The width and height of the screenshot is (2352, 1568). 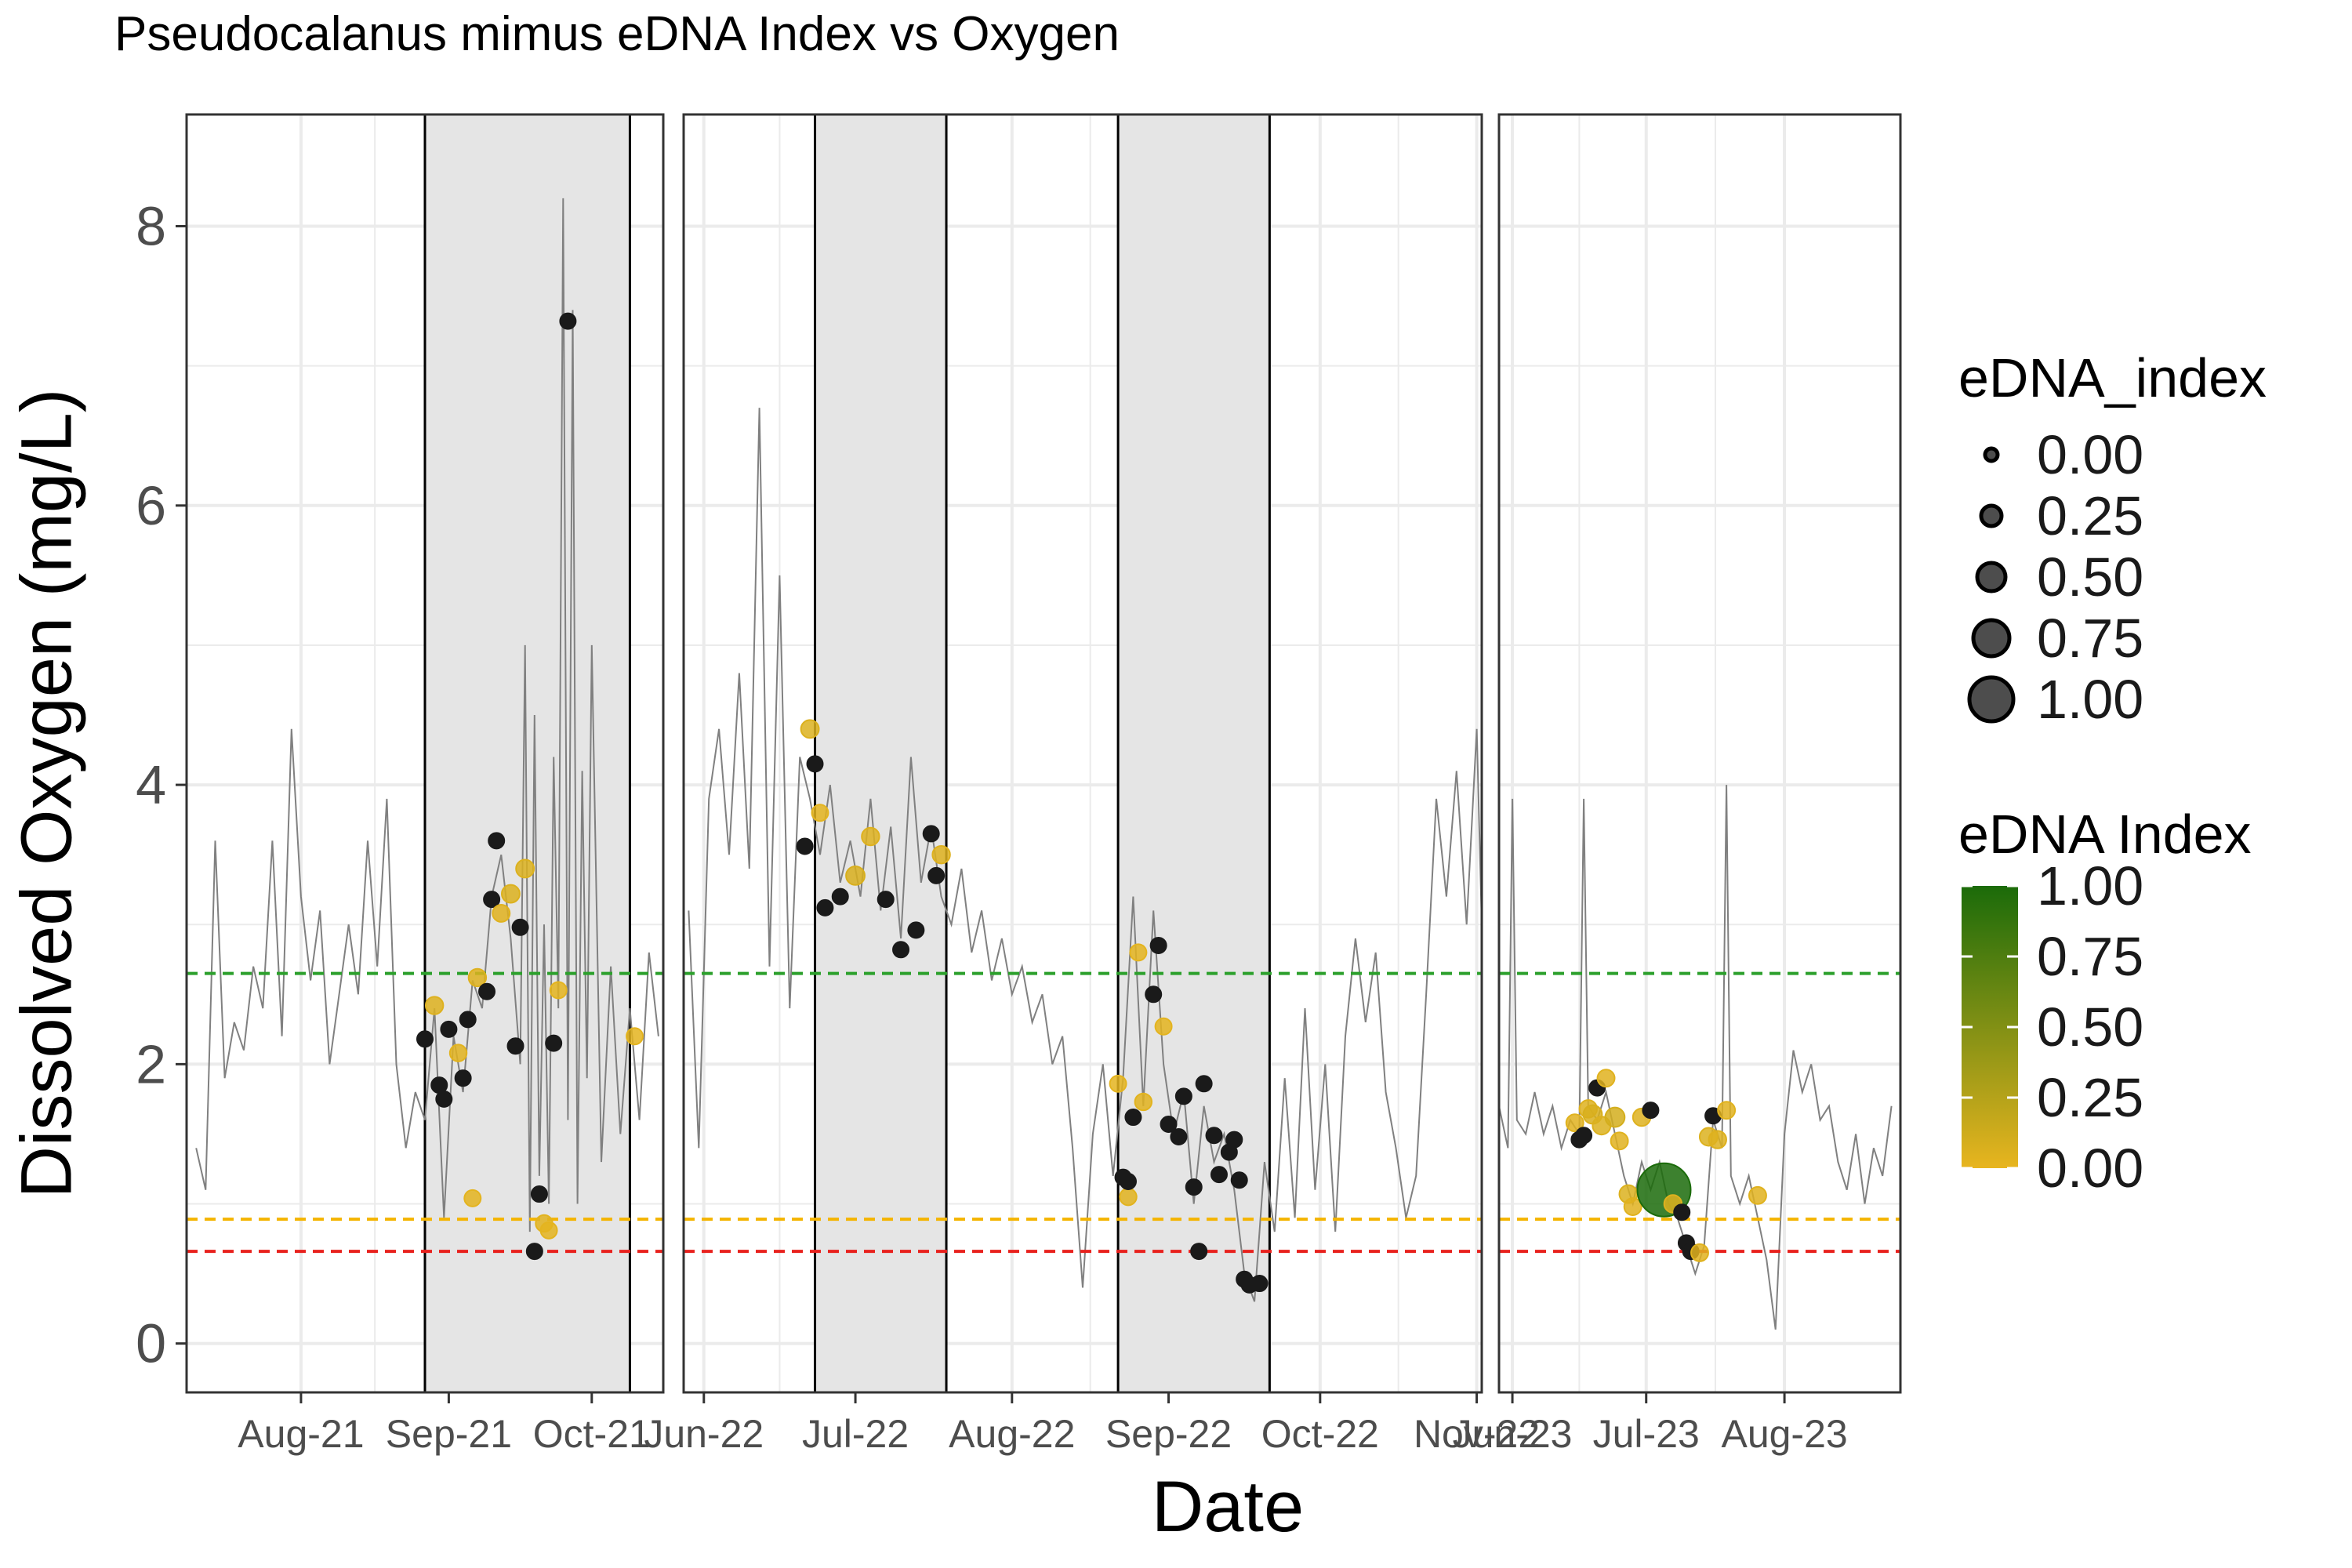 I want to click on panel-background, so click(x=1699, y=753).